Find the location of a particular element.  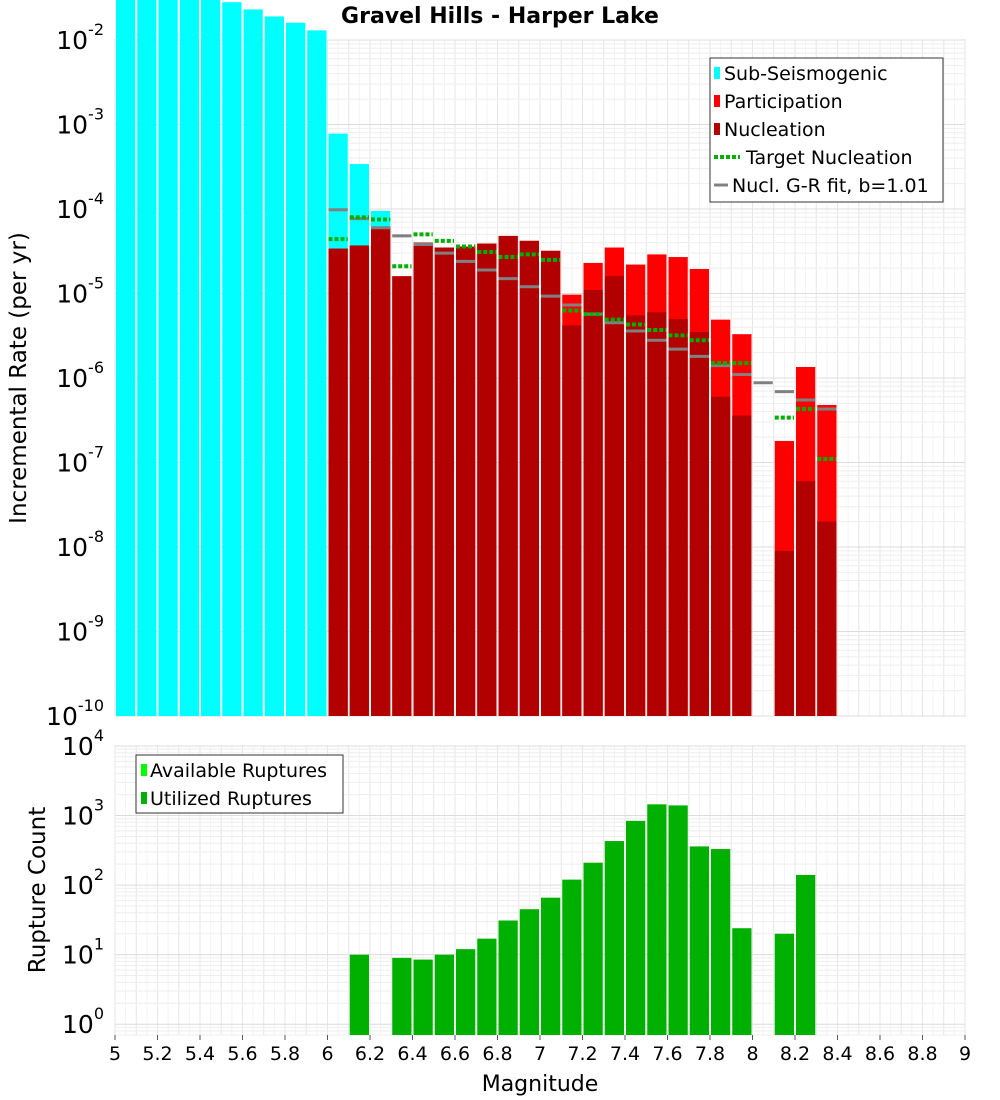

rate-lines is located at coordinates (582, 335).